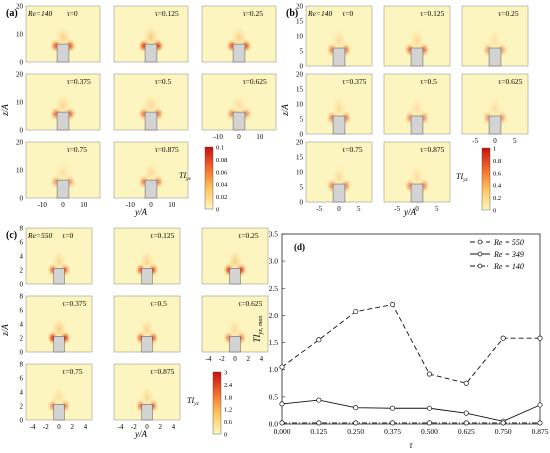 This screenshot has height=453, width=550. What do you see at coordinates (508, 242) in the screenshot?
I see `legend-label: Re = 550` at bounding box center [508, 242].